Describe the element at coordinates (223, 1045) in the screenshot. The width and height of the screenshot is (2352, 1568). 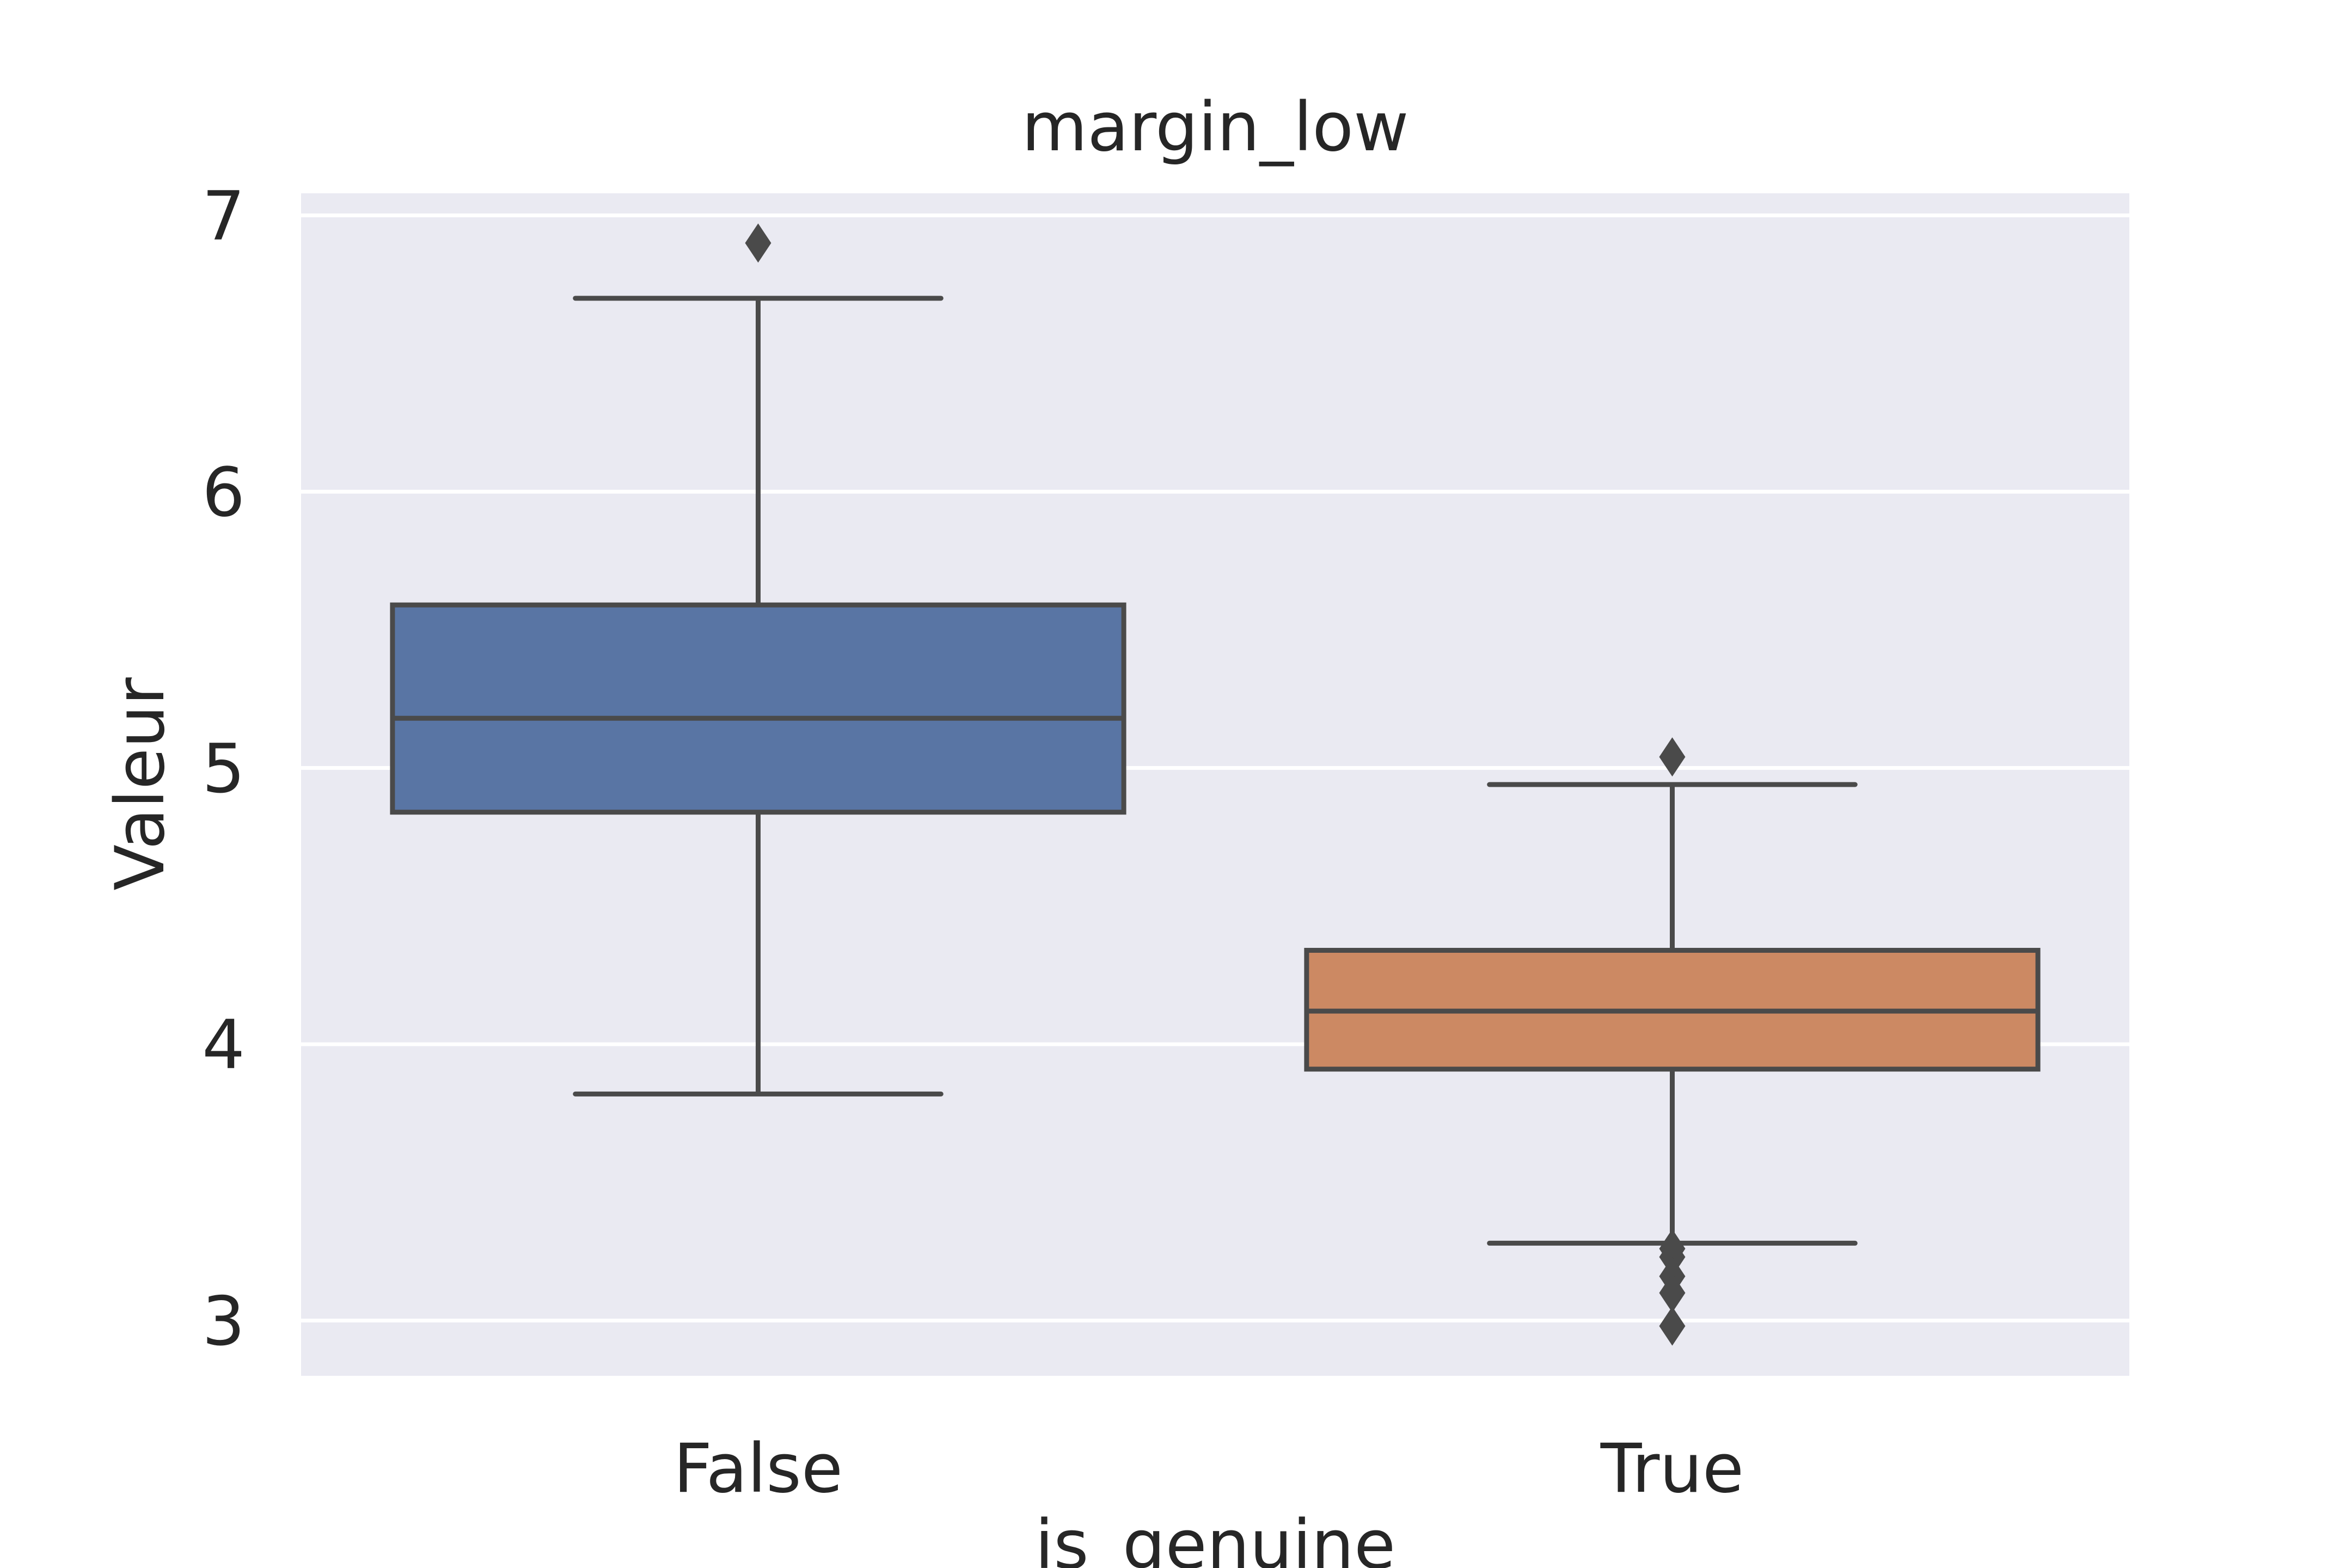
I see `y-tick-label: 4` at that location.